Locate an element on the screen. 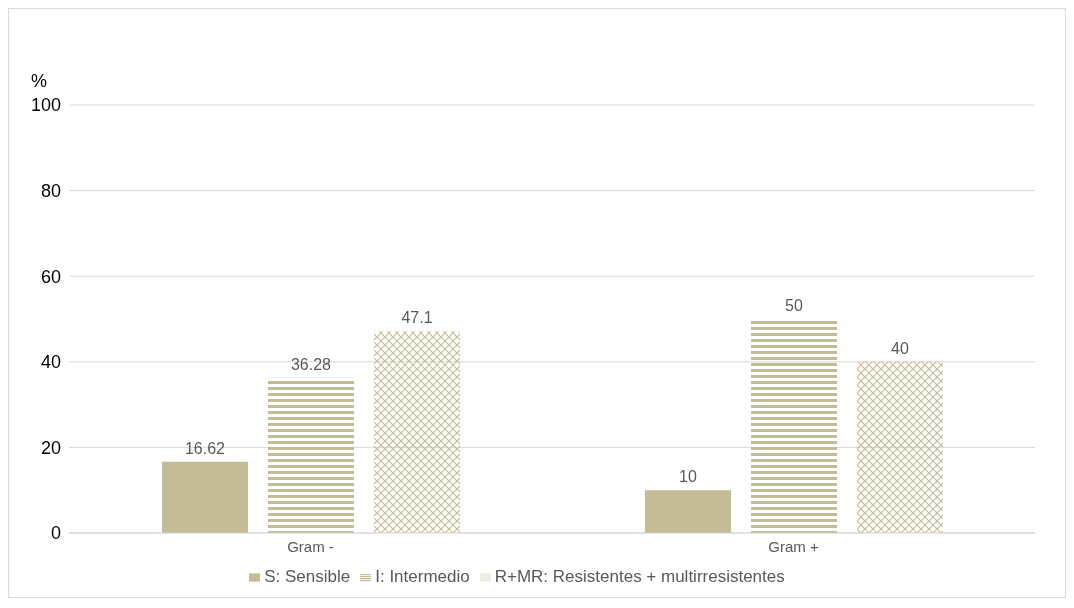 The height and width of the screenshot is (608, 1074). y-tick-label: 80 is located at coordinates (50, 190).